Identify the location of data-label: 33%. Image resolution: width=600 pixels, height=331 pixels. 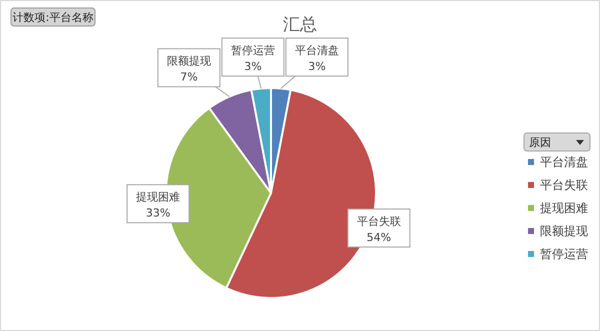
(158, 213).